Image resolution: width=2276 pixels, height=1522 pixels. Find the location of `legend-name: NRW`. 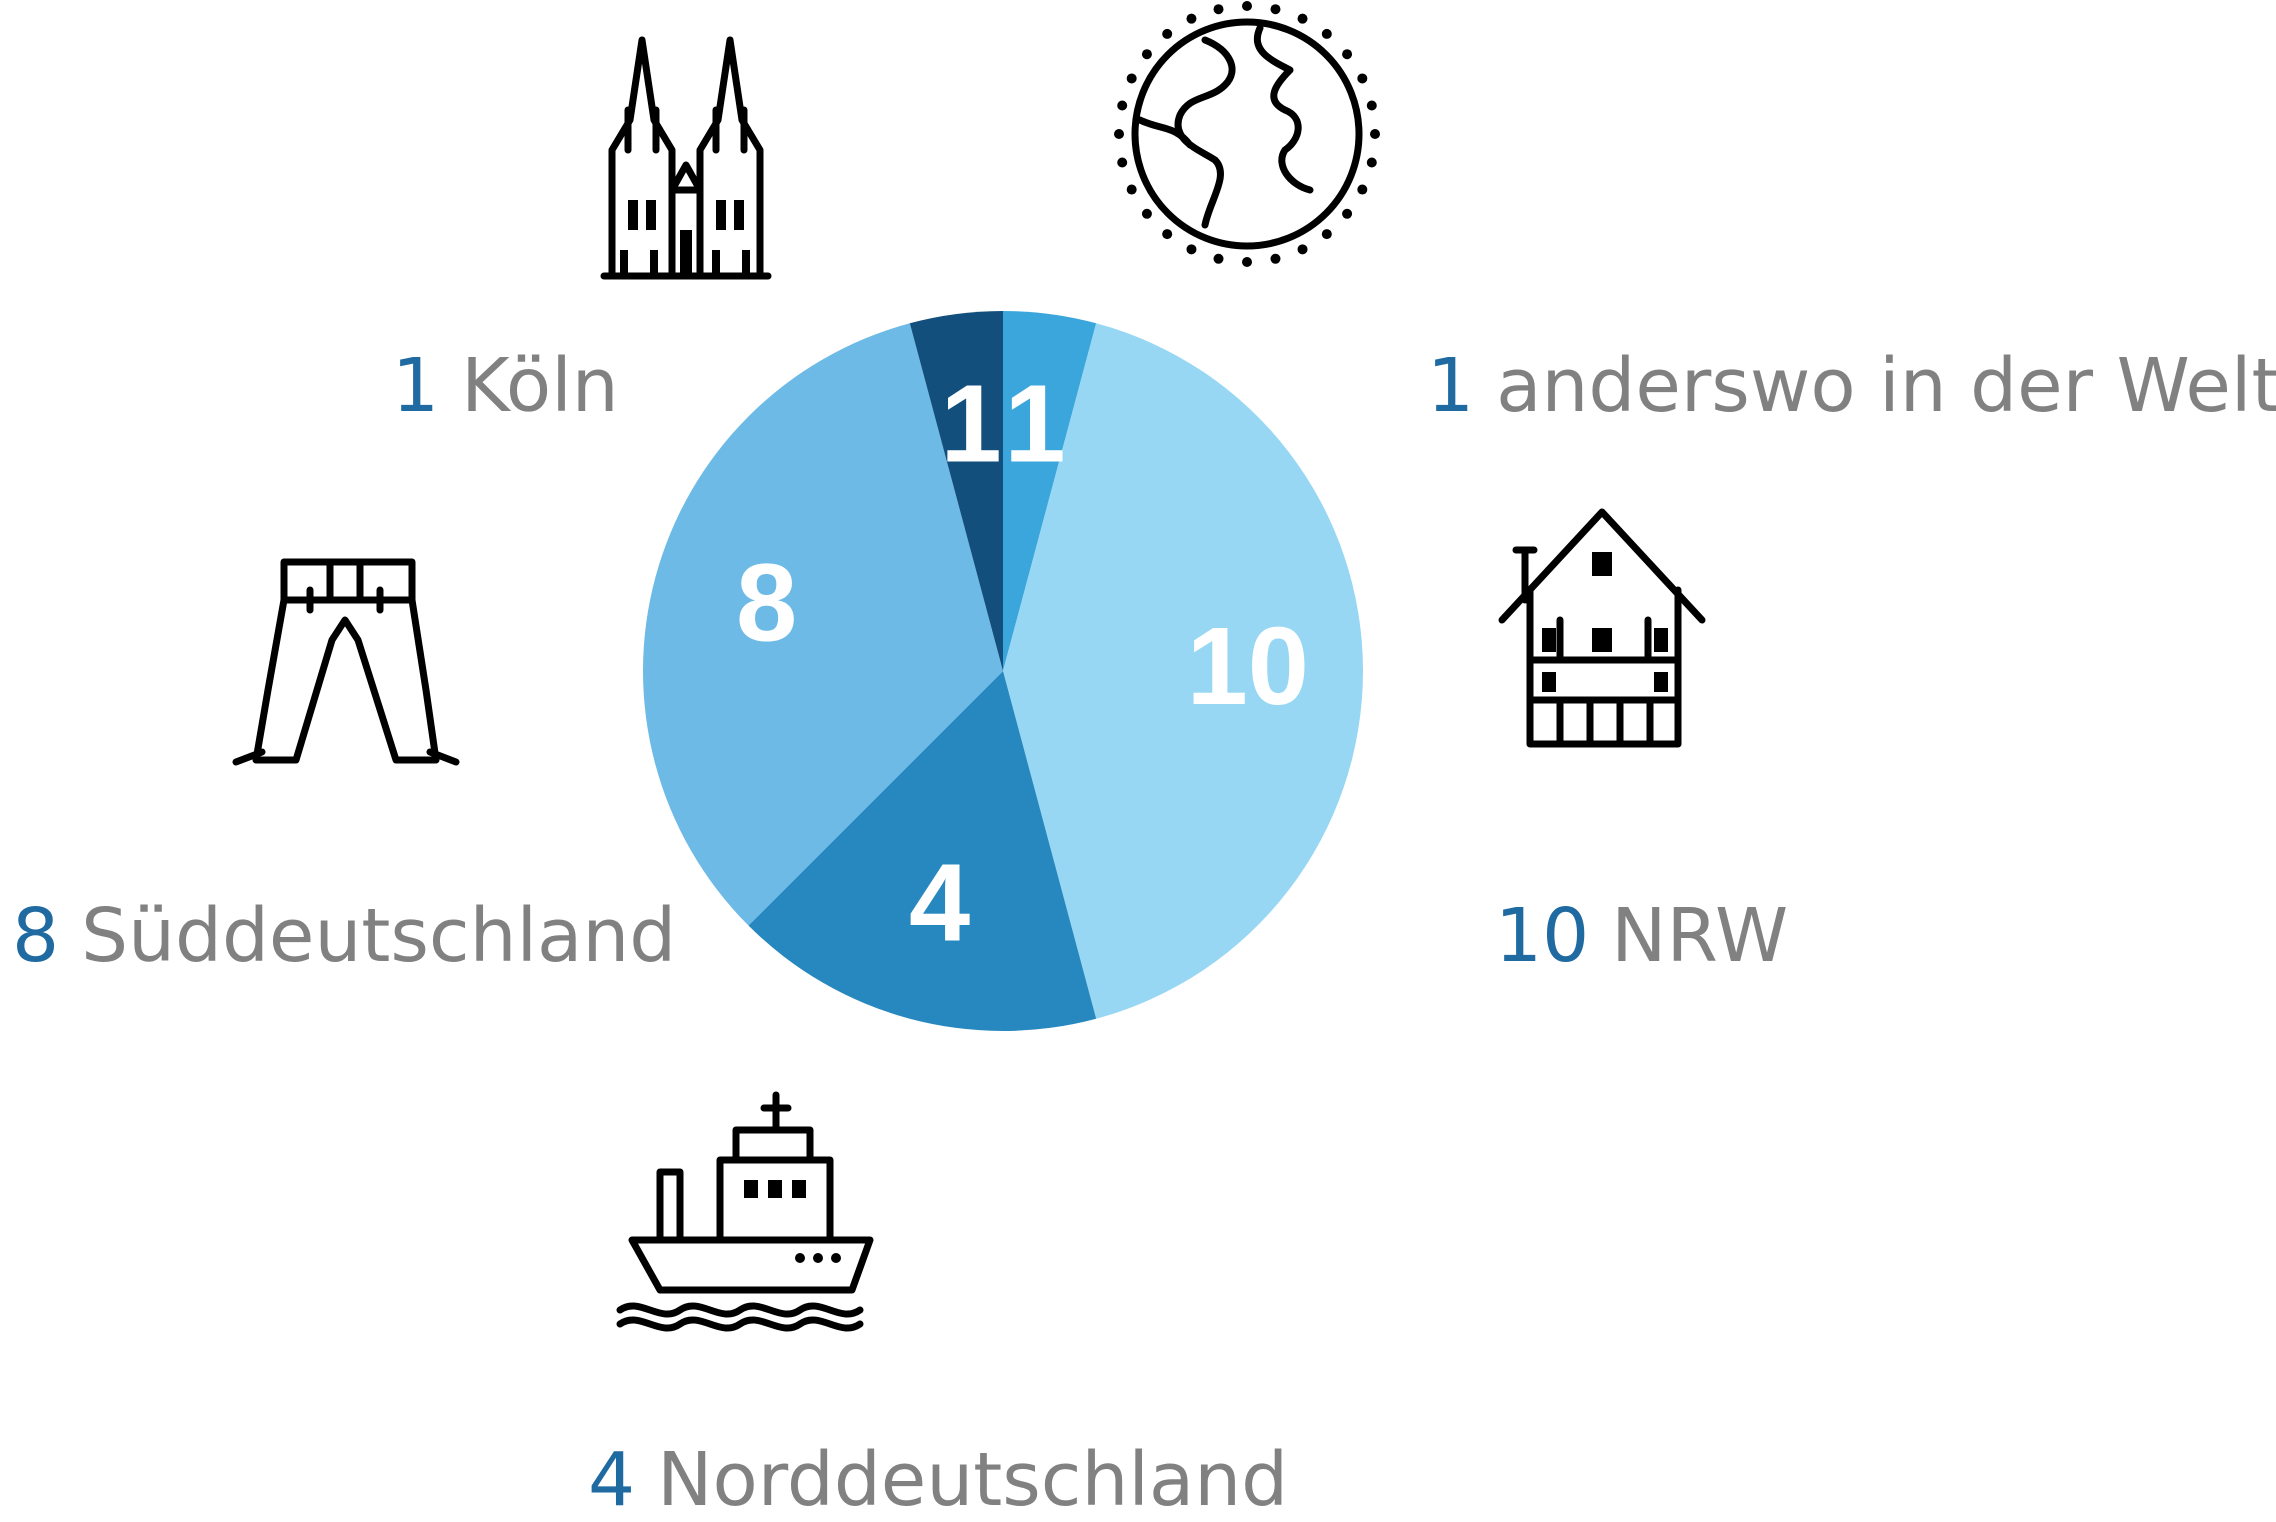

legend-name: NRW is located at coordinates (1699, 936).